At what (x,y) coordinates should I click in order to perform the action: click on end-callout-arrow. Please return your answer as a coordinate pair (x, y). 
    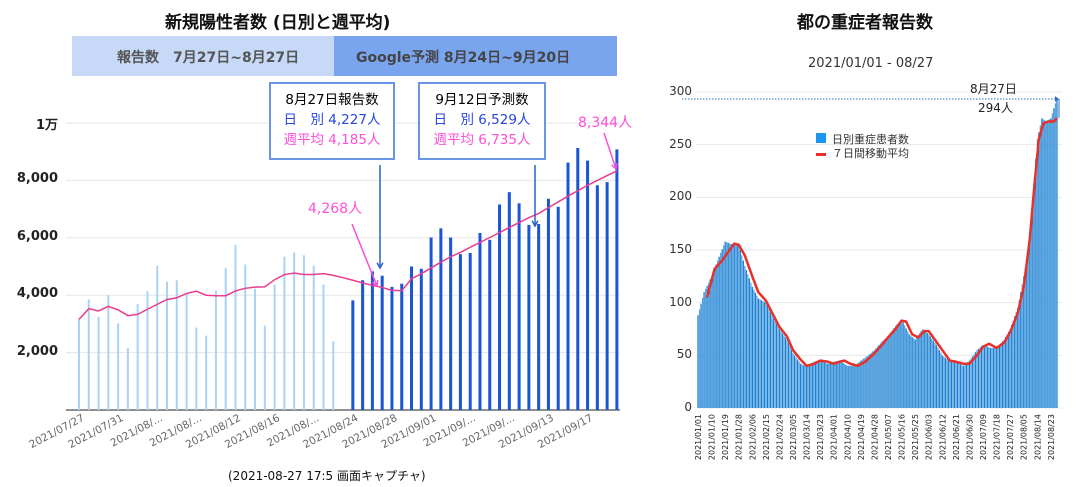
    Looking at the image, I should click on (610, 151).